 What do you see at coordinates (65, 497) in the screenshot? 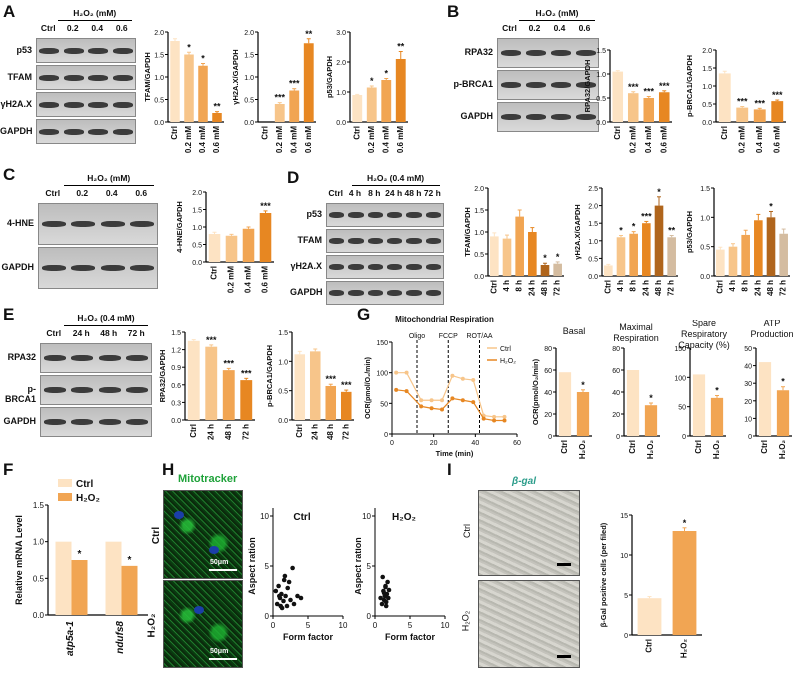
I see `legend-swatch` at bounding box center [65, 497].